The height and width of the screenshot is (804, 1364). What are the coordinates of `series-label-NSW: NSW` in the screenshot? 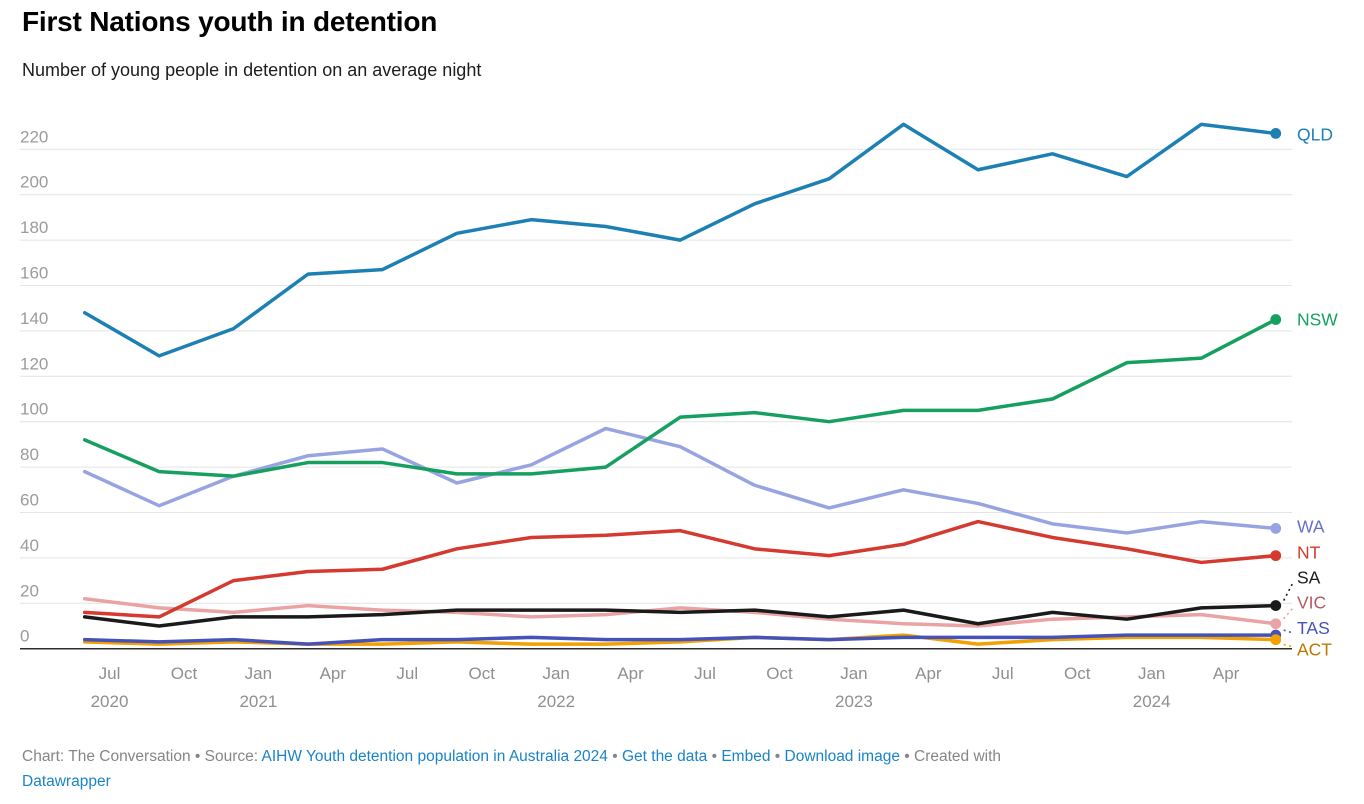 It's located at (1317, 320).